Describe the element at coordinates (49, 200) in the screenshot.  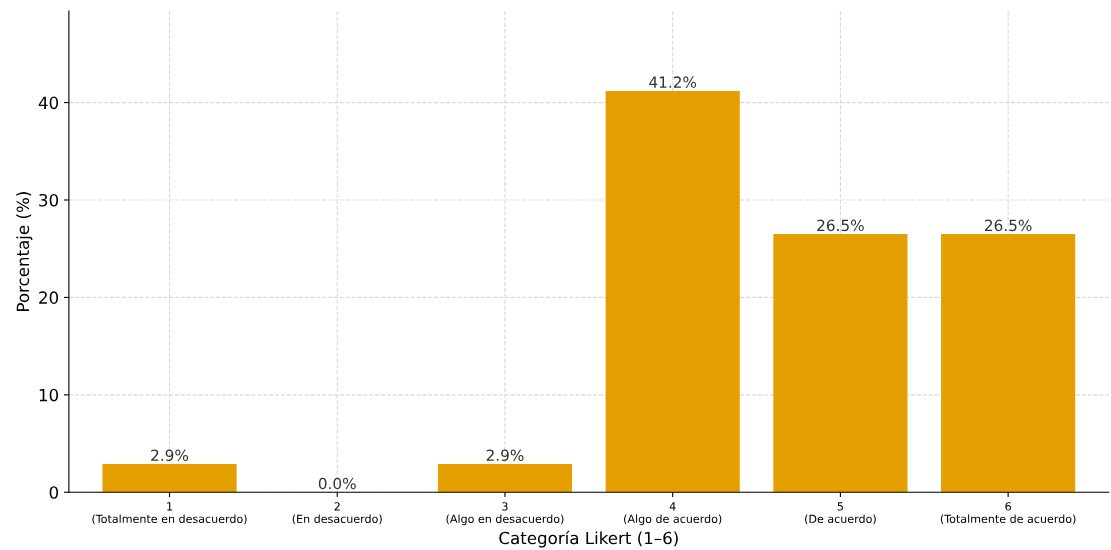
I see `y-tick-label: 30` at that location.